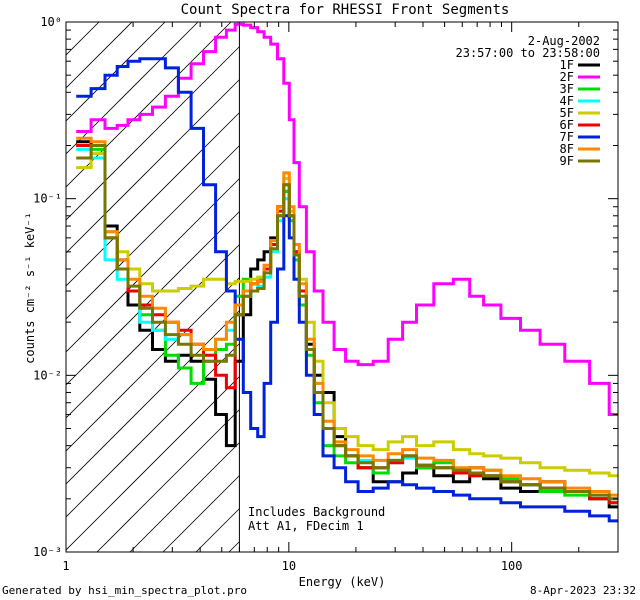  Describe the element at coordinates (512, 566) in the screenshot. I see `x-tick-label: 100` at that location.